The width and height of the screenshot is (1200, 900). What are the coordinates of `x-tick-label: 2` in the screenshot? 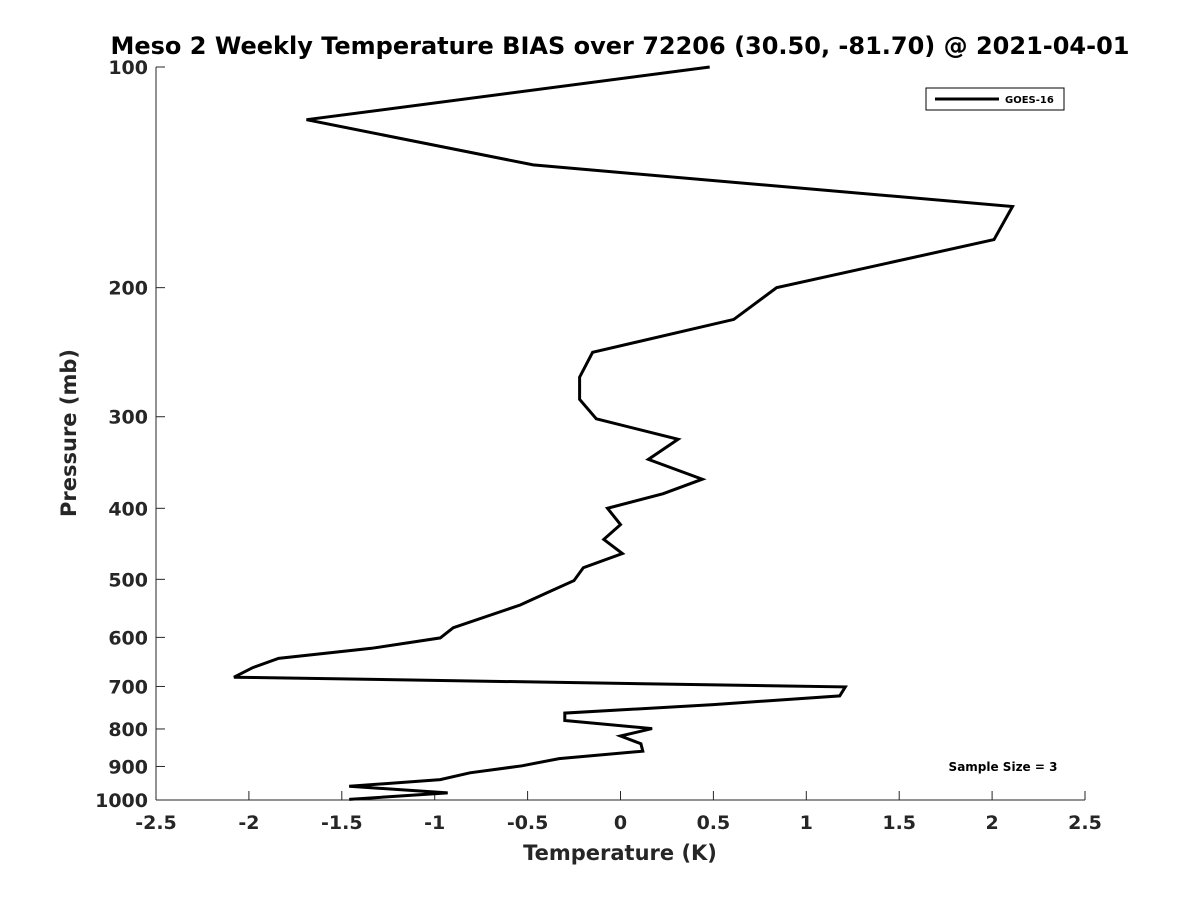 It's located at (991, 823).